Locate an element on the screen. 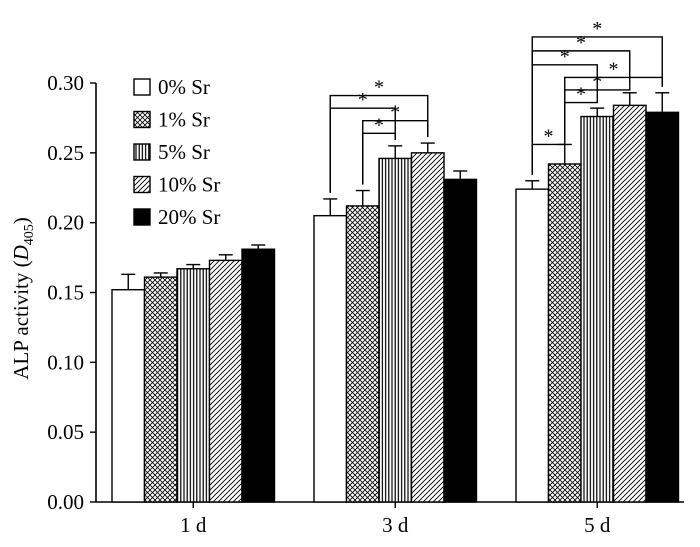  bar-5sr-1d is located at coordinates (193, 385).